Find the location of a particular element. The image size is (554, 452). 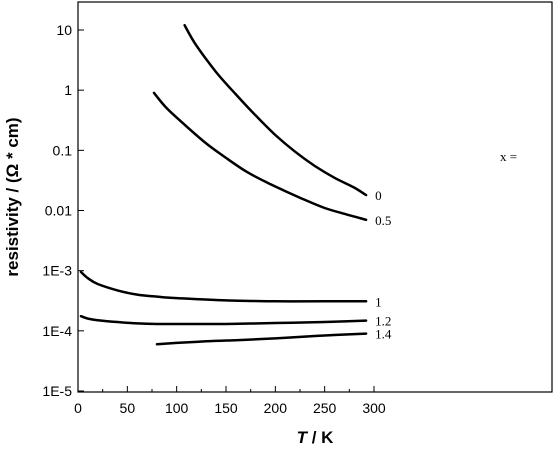

x-tick-label: 100 is located at coordinates (177, 408).